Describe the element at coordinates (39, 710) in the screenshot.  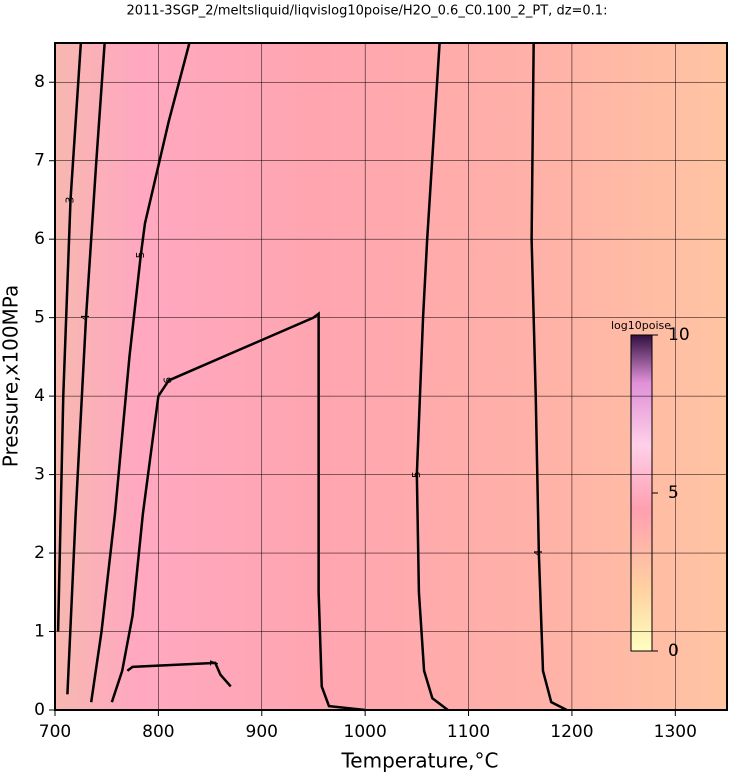
I see `y-tick-label: 0` at that location.